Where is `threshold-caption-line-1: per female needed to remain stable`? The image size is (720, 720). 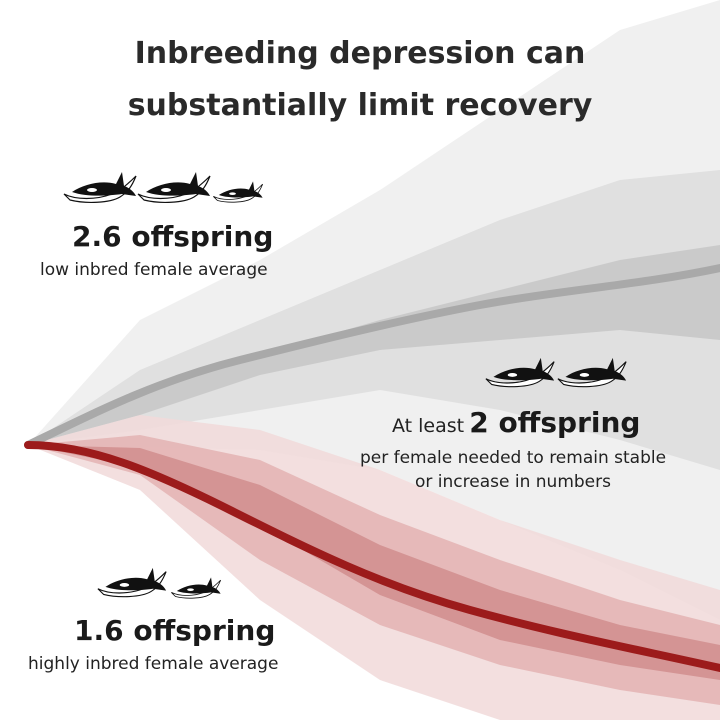
threshold-caption-line-1: per female needed to remain stable is located at coordinates (513, 458).